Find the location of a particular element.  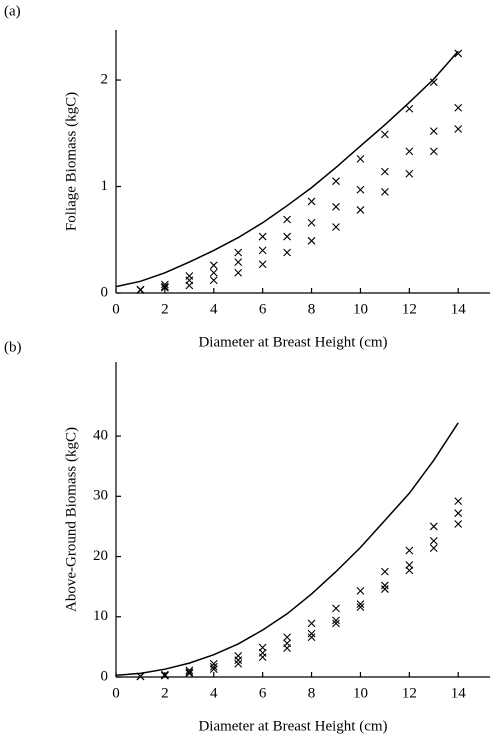

x-tick-label: 6 is located at coordinates (263, 693).